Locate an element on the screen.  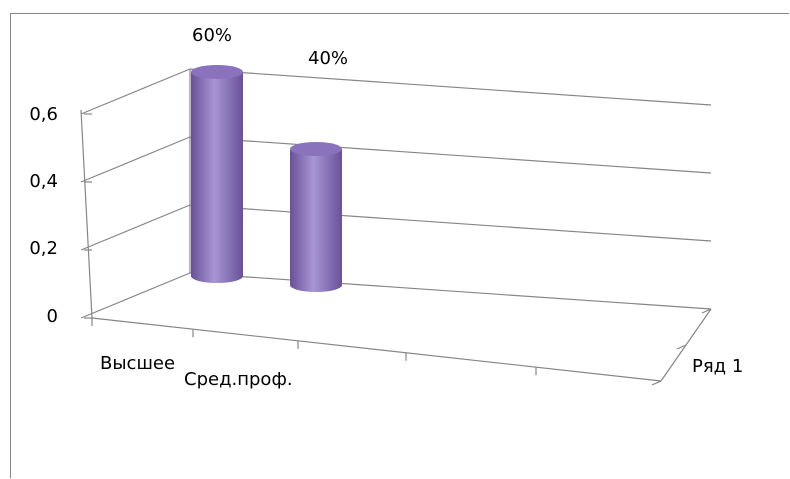
floor-back-edge is located at coordinates (450, 291).